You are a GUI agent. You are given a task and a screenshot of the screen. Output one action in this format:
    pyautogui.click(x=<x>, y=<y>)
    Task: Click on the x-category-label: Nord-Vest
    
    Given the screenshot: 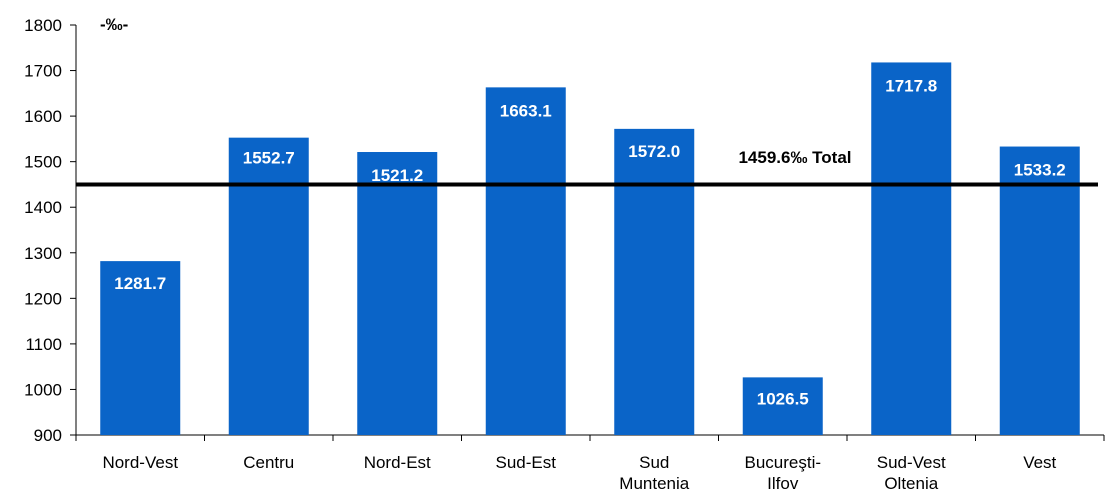 What is the action you would take?
    pyautogui.click(x=140, y=462)
    